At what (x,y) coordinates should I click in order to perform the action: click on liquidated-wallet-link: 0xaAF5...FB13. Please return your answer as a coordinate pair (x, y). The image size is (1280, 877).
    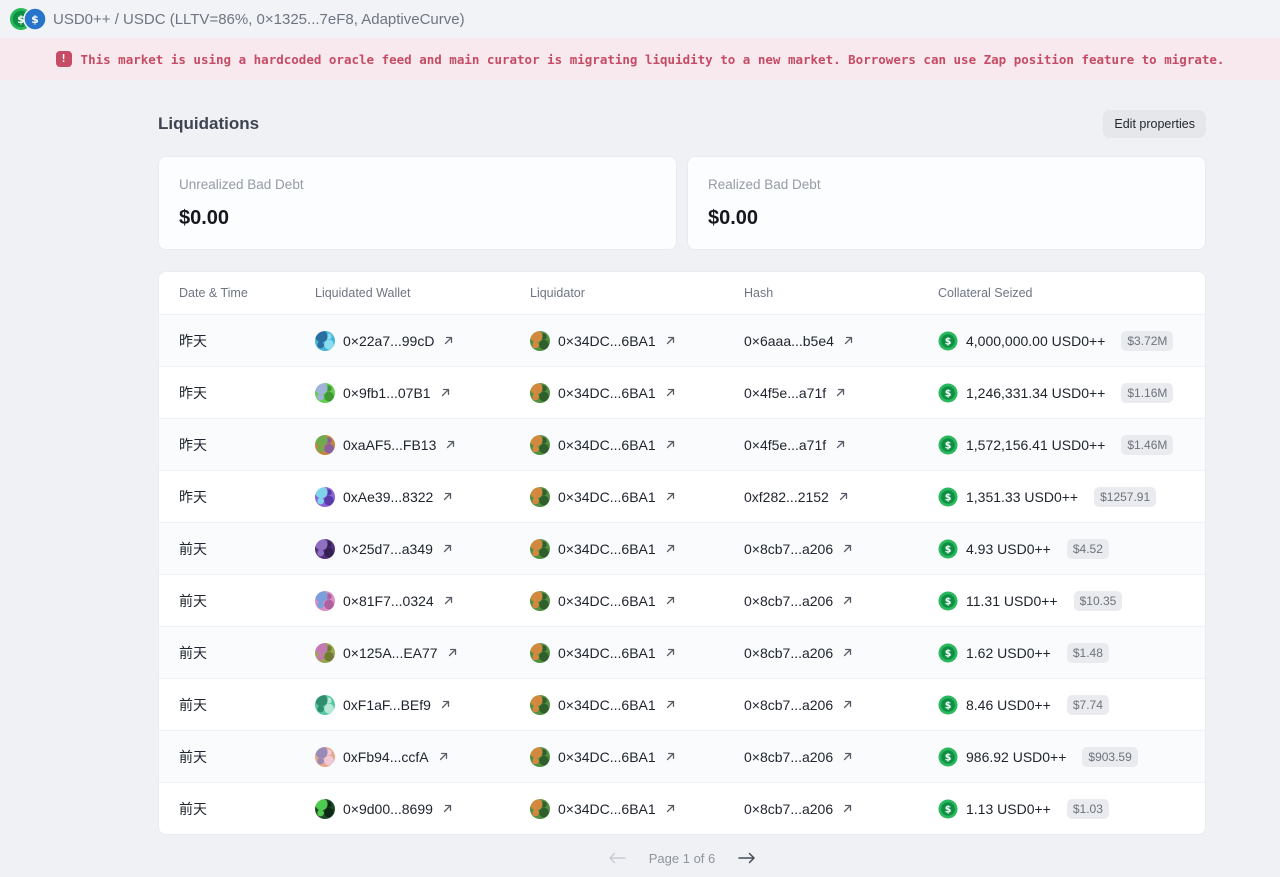
    Looking at the image, I should click on (422, 444).